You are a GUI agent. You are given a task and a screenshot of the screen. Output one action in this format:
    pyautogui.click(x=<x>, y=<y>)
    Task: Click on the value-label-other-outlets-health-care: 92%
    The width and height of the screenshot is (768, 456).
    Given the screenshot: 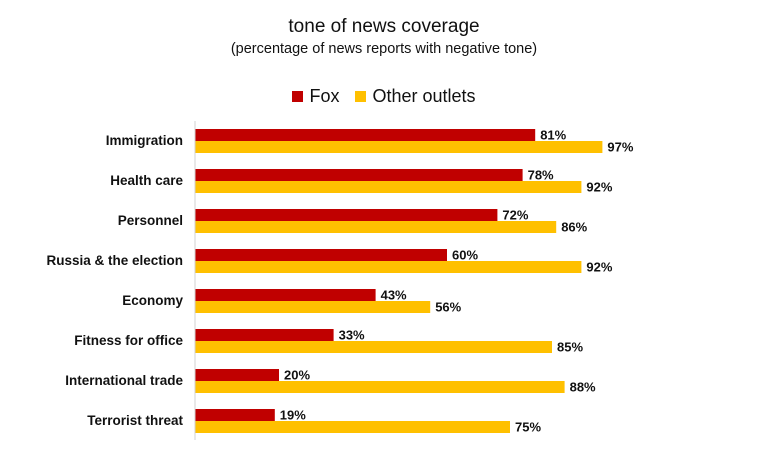 What is the action you would take?
    pyautogui.click(x=599, y=187)
    